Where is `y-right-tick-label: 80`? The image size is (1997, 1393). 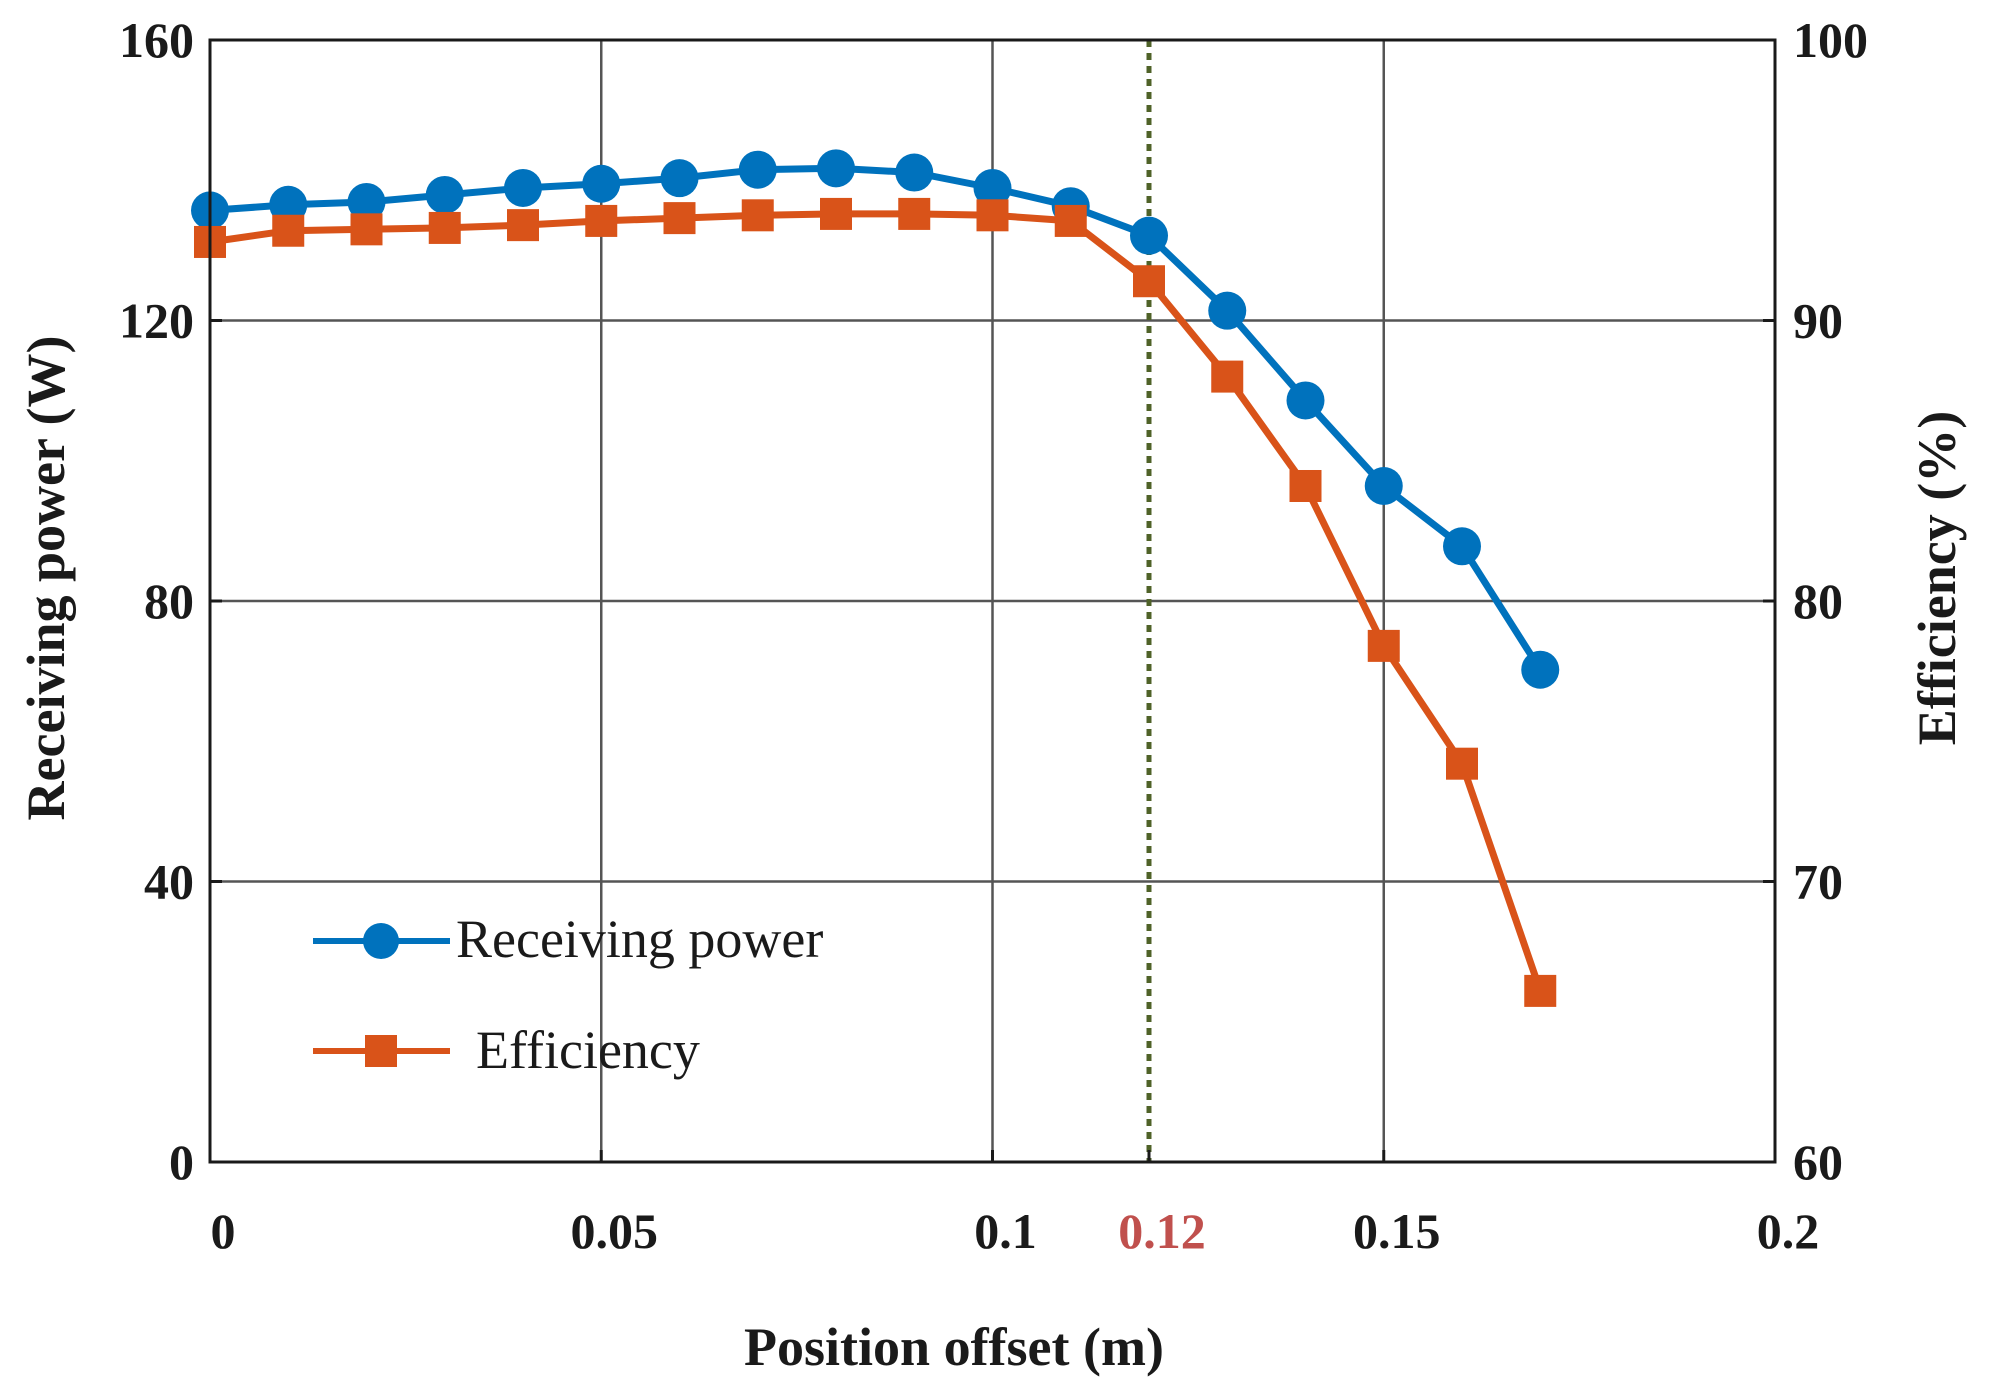
y-right-tick-label: 80 is located at coordinates (1818, 601).